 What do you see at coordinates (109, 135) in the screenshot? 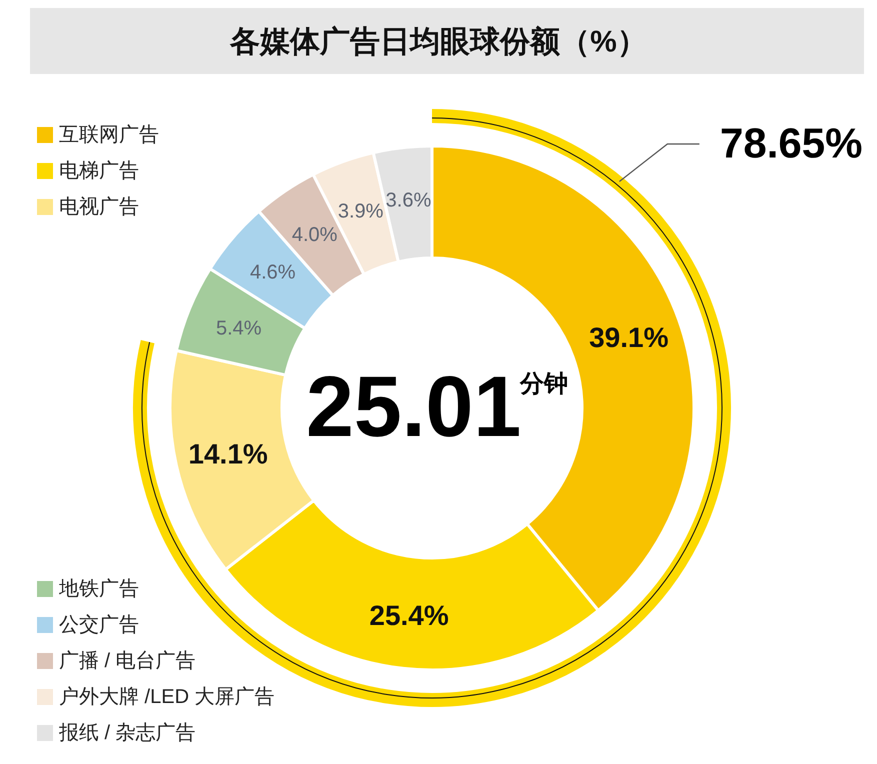
I see `legend-label: 互联网广告` at bounding box center [109, 135].